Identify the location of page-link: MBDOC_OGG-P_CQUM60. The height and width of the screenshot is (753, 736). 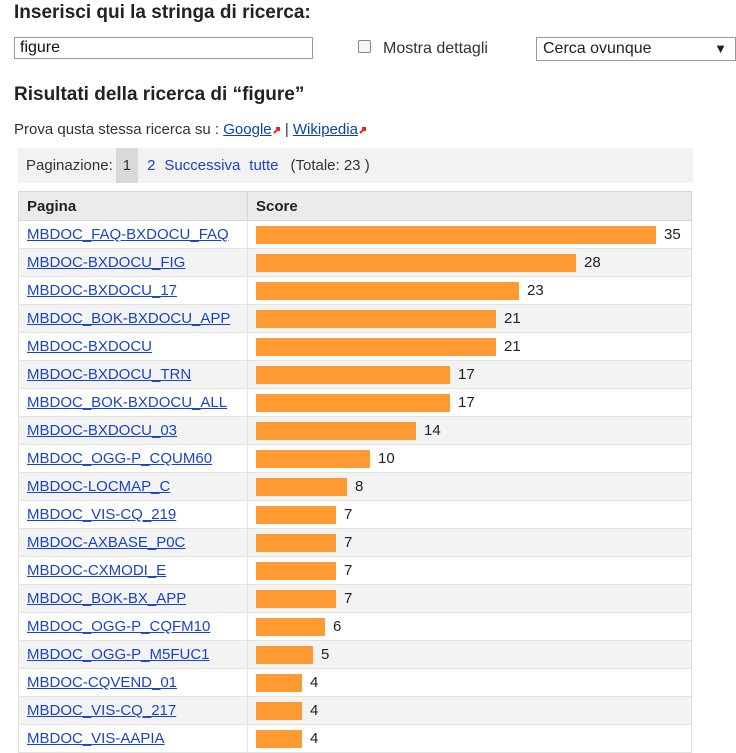
(120, 458).